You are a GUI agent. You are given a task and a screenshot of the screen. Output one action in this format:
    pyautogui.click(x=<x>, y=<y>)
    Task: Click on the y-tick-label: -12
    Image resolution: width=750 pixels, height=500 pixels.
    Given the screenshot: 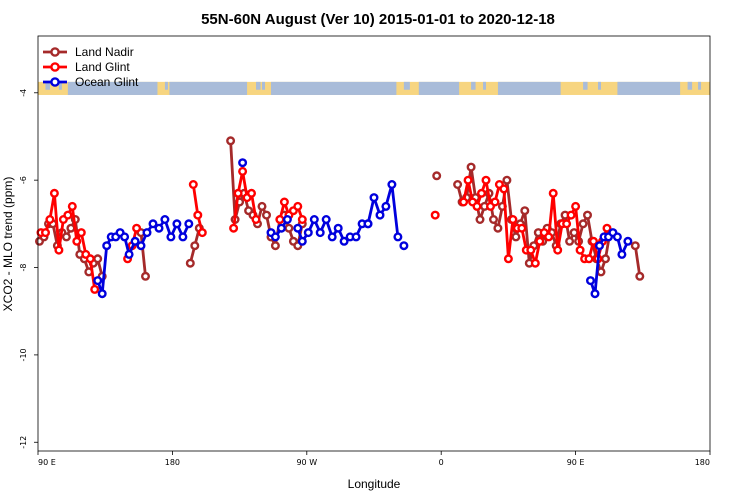 What is the action you would take?
    pyautogui.click(x=23, y=442)
    